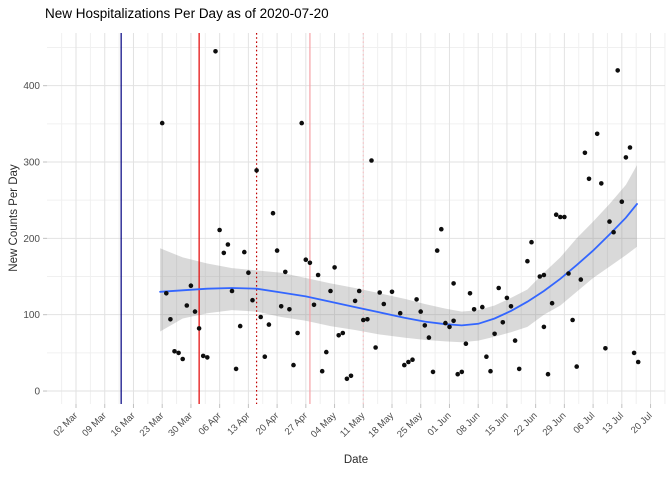 Image resolution: width=672 pixels, height=480 pixels. I want to click on x-tick-label: 11 May, so click(352, 424).